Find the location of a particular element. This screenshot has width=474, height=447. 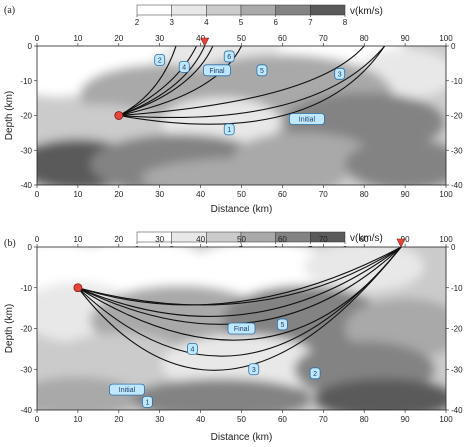

ray-label: 5 is located at coordinates (262, 70).